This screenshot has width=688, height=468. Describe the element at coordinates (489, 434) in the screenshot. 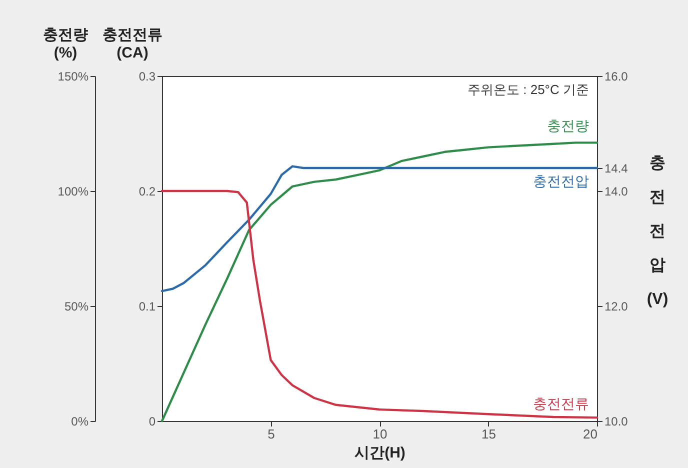

I see `x-tick-label: 15` at that location.